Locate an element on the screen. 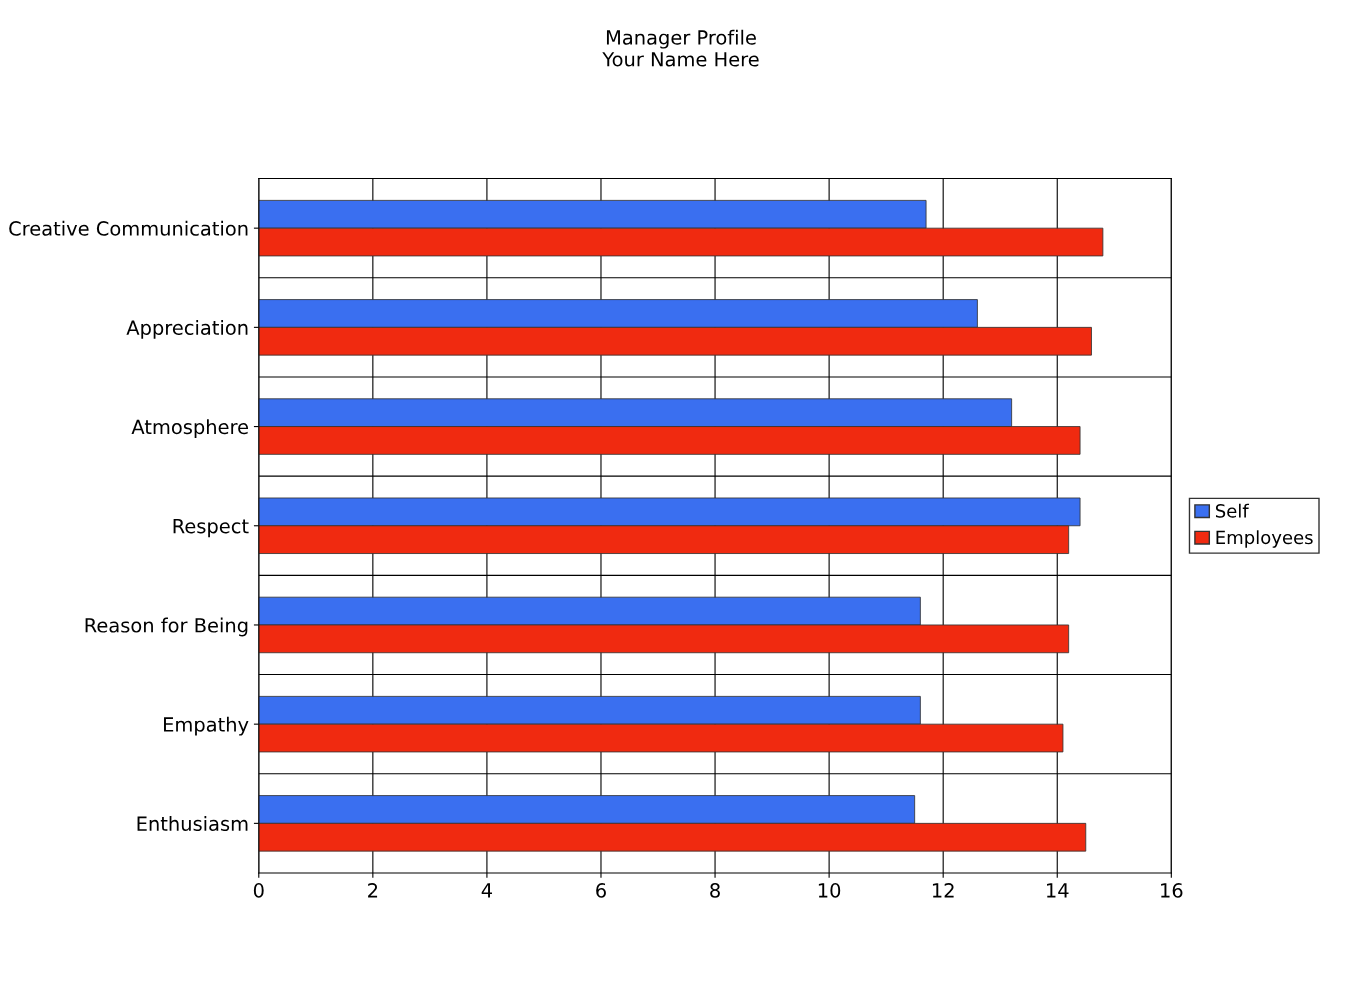  legend-label: Employees is located at coordinates (1264, 539).